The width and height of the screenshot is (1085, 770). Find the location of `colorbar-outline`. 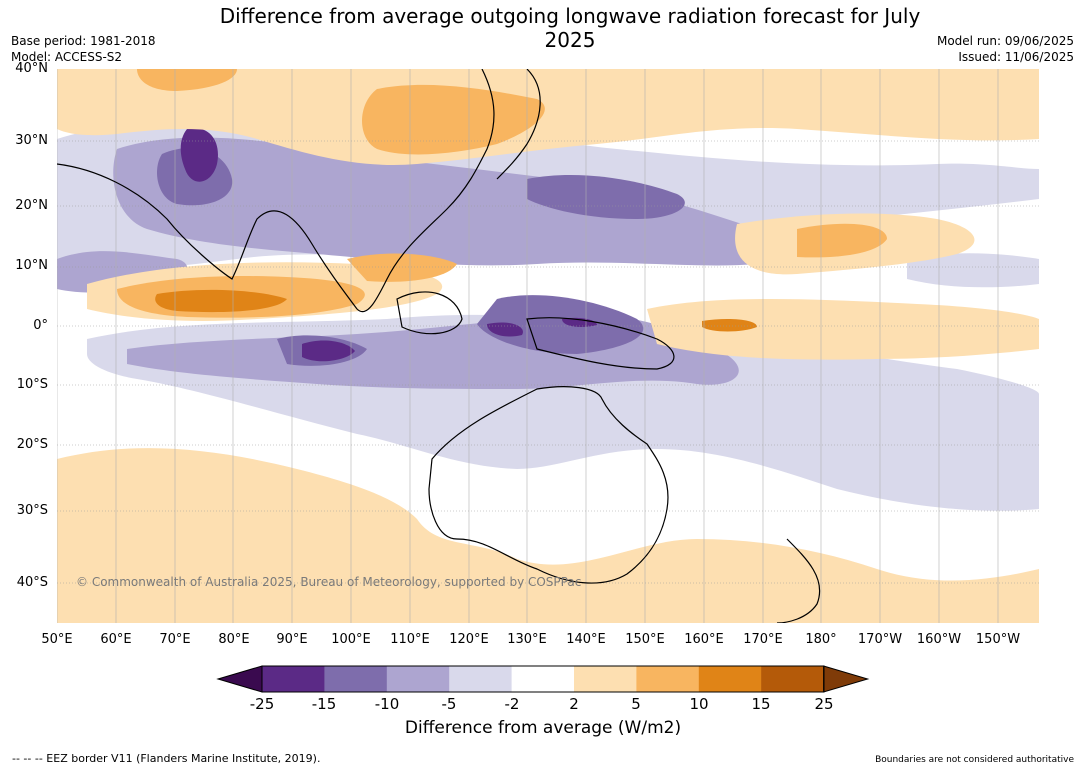

colorbar-outline is located at coordinates (543, 679).